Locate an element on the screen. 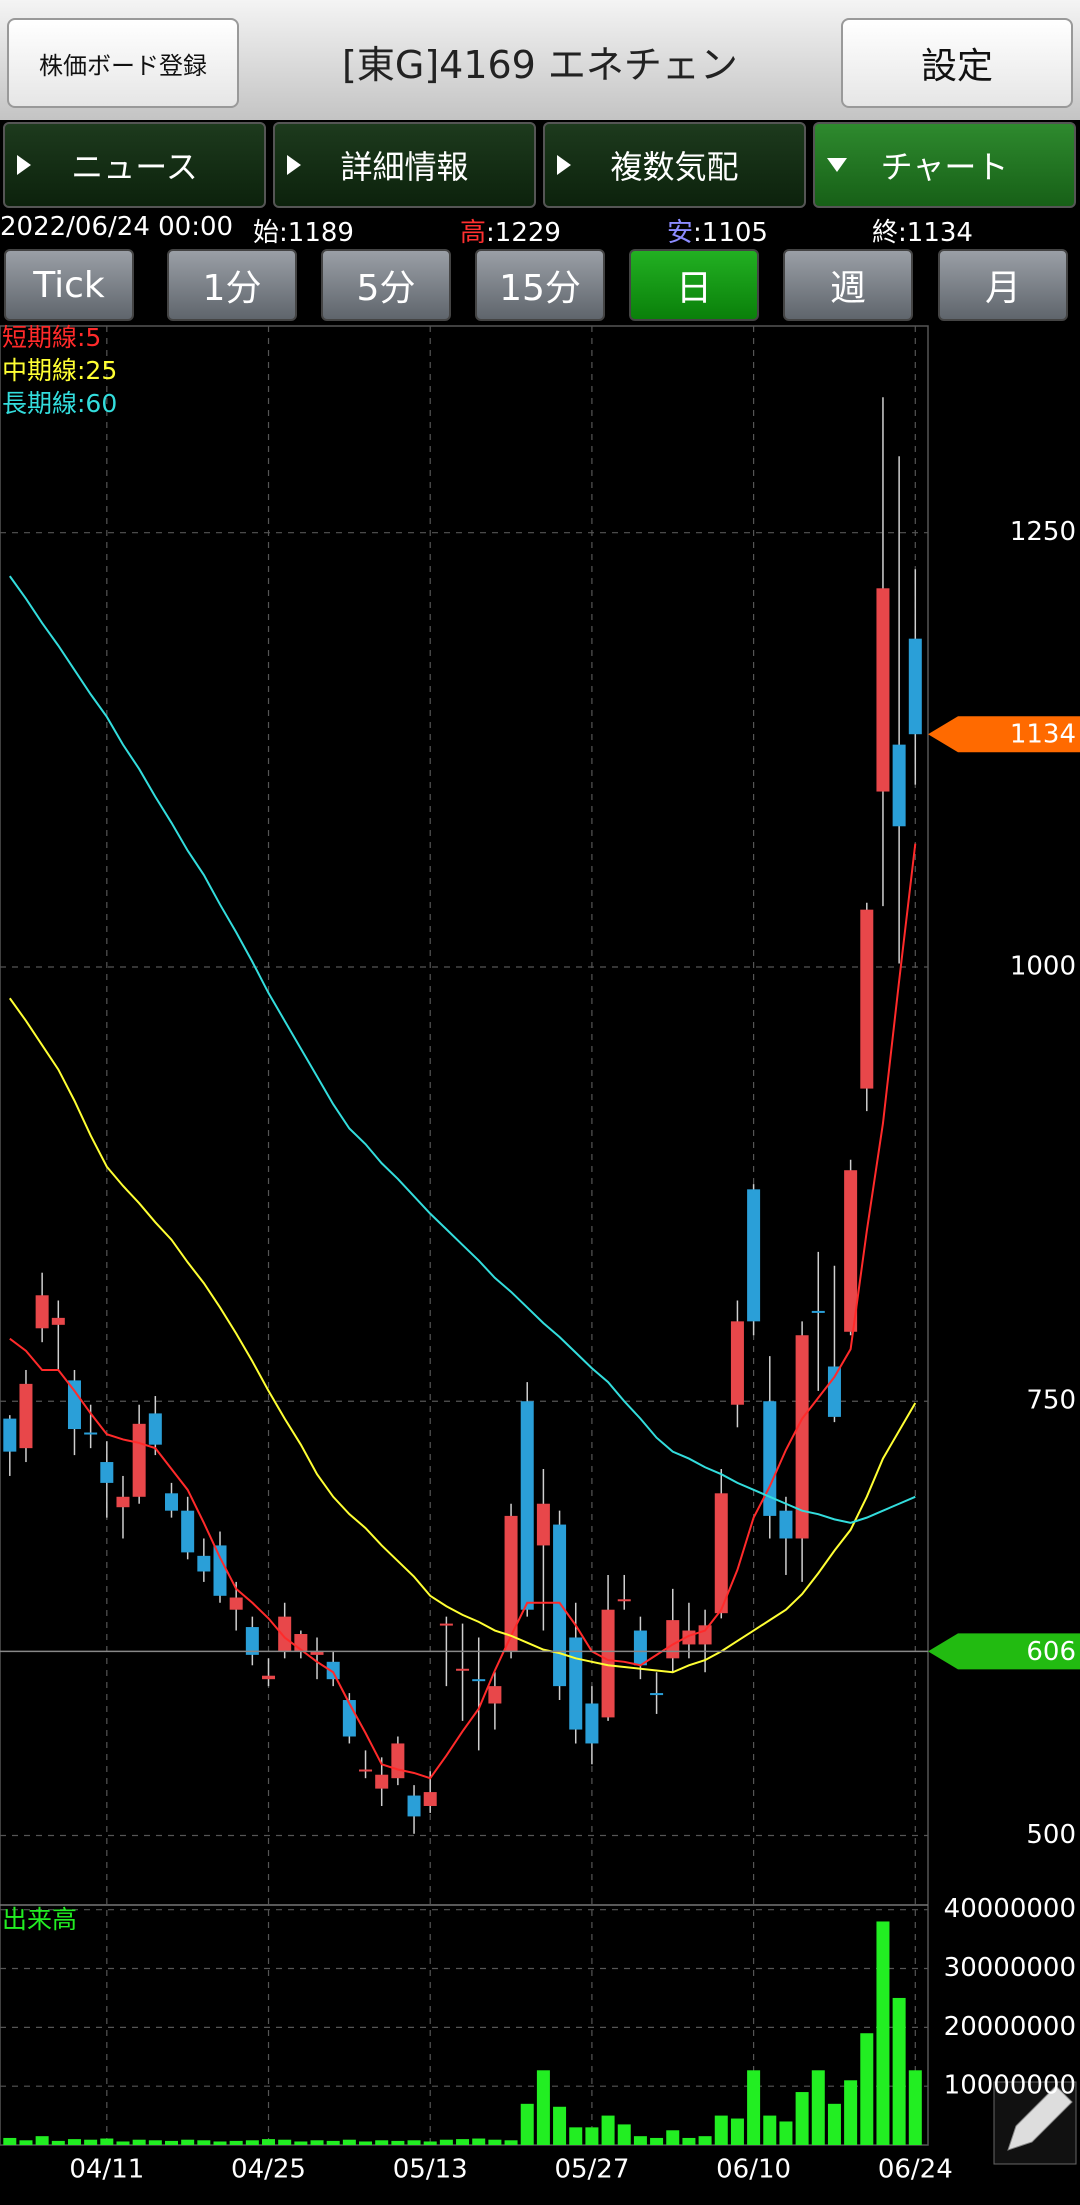 Image resolution: width=1080 pixels, height=2205 pixels. edit-icon is located at coordinates (1035, 2123).